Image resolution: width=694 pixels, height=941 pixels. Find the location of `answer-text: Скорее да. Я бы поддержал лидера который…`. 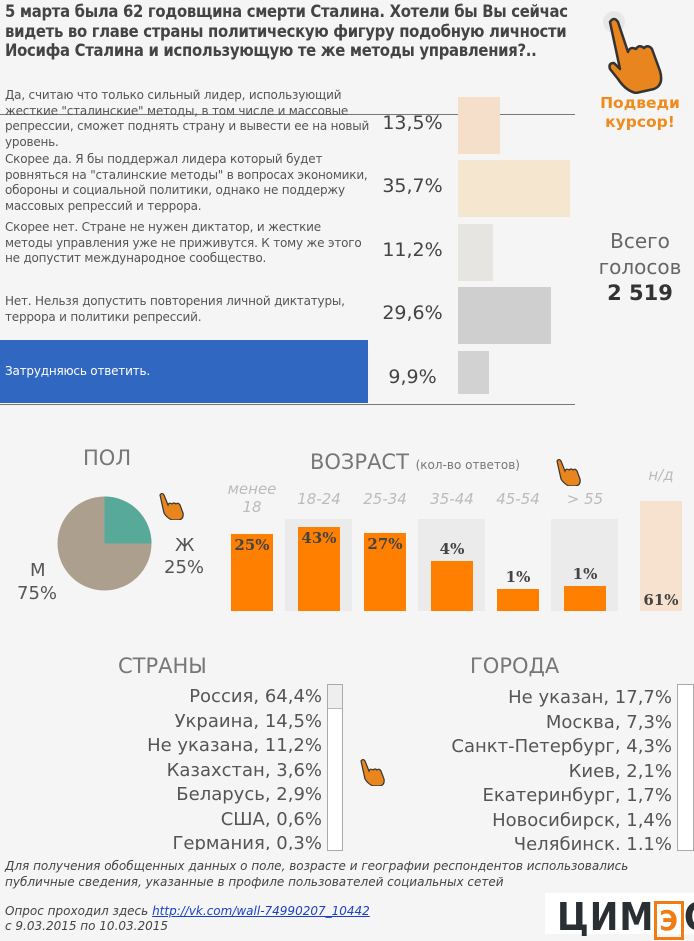

answer-text: Скорее да. Я бы поддержал лидера который… is located at coordinates (186, 183).